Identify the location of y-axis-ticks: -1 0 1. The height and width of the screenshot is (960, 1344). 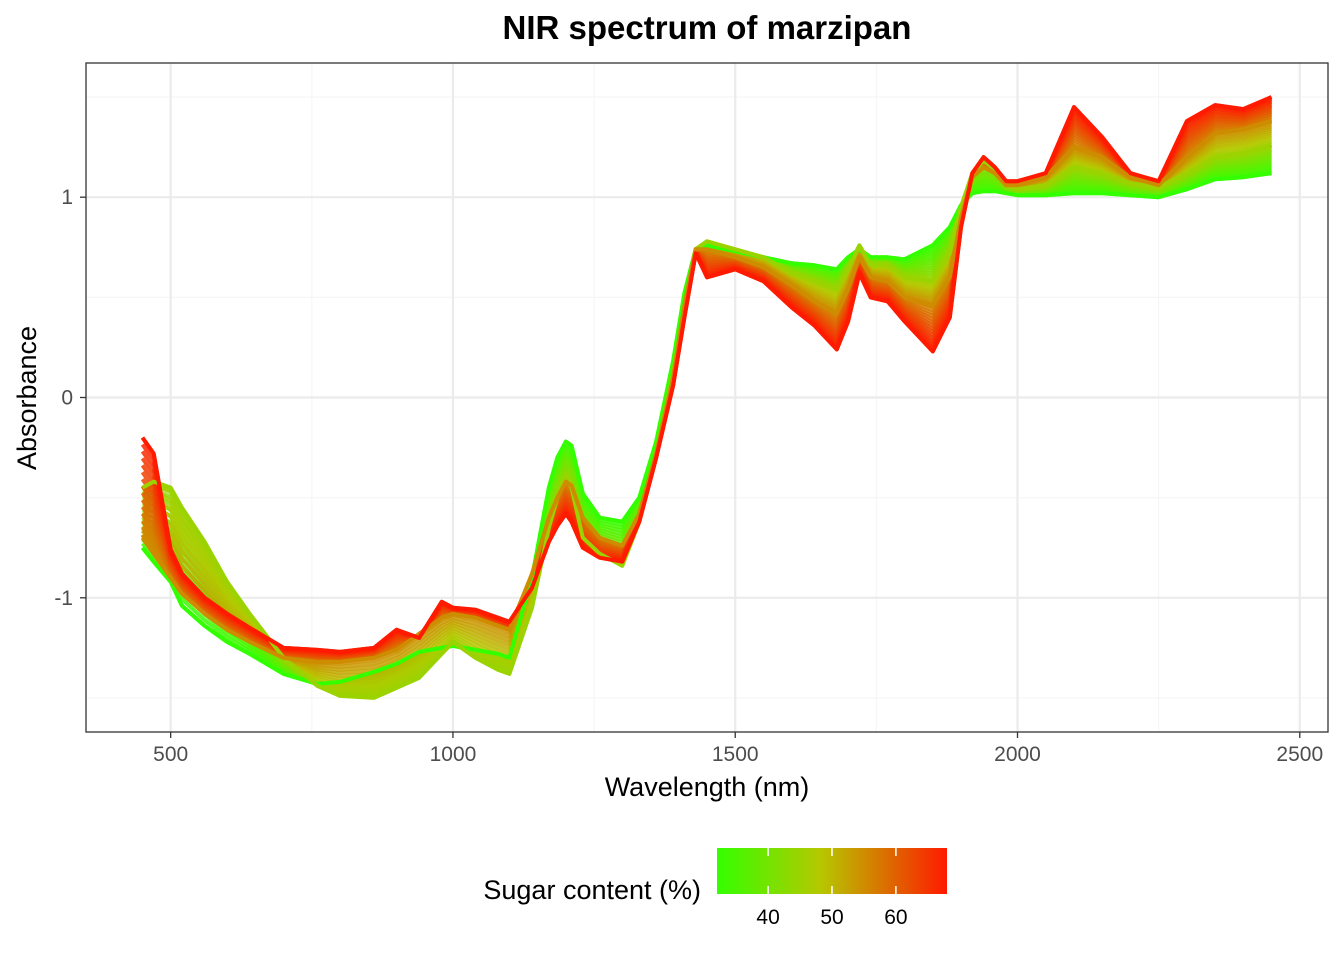
(70, 398).